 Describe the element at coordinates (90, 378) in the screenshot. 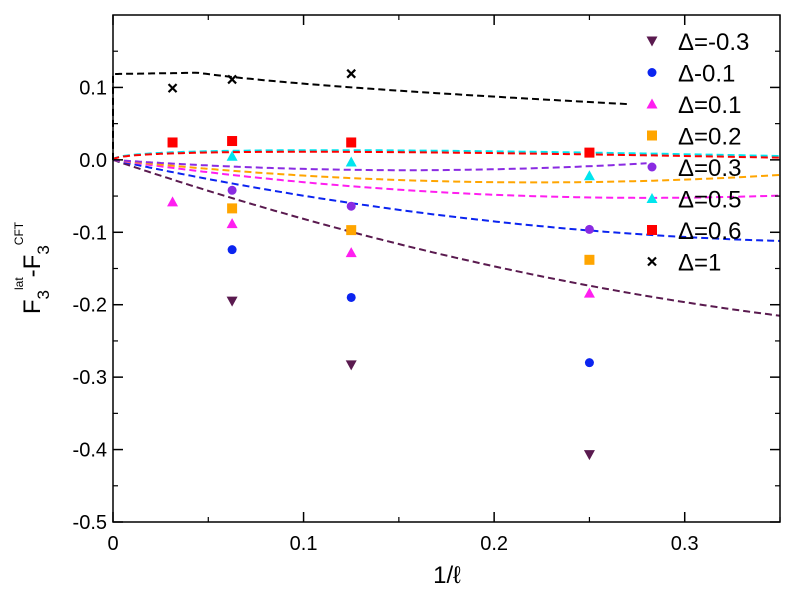

I see `y-tick-label: -0.3` at that location.